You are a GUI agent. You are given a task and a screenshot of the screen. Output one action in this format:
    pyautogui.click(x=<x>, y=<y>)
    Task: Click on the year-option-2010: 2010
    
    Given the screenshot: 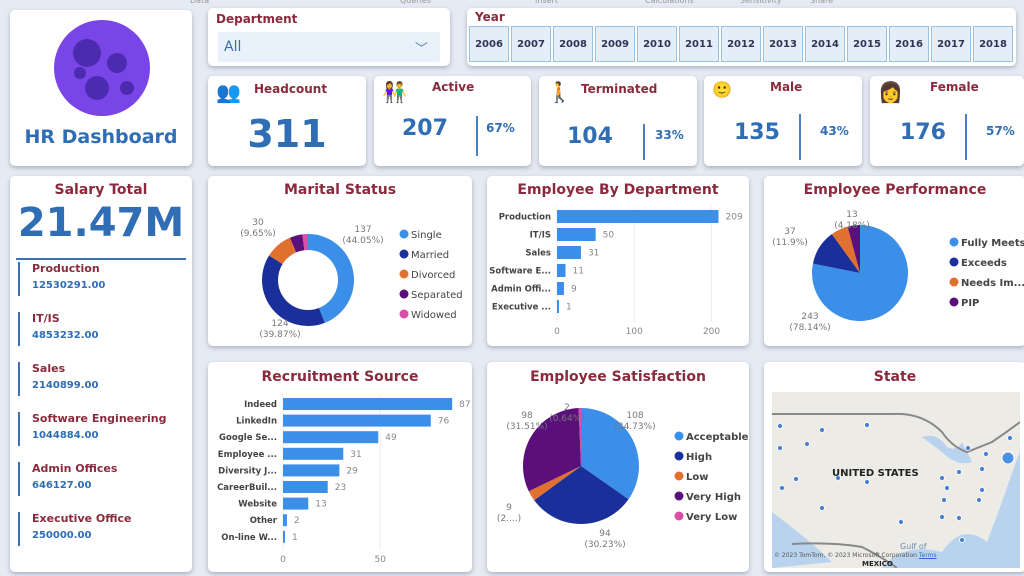 What is the action you would take?
    pyautogui.click(x=657, y=44)
    